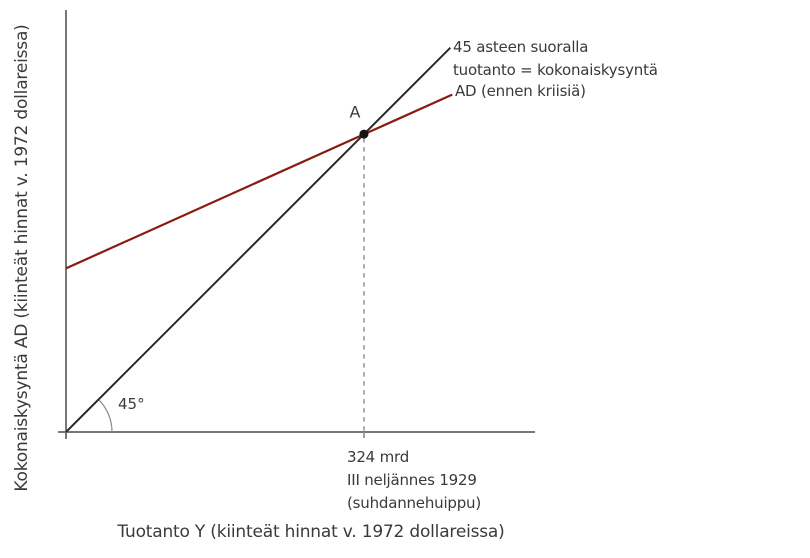  I want to click on x-annotation-quarter: III neljännes 1929, so click(412, 480).